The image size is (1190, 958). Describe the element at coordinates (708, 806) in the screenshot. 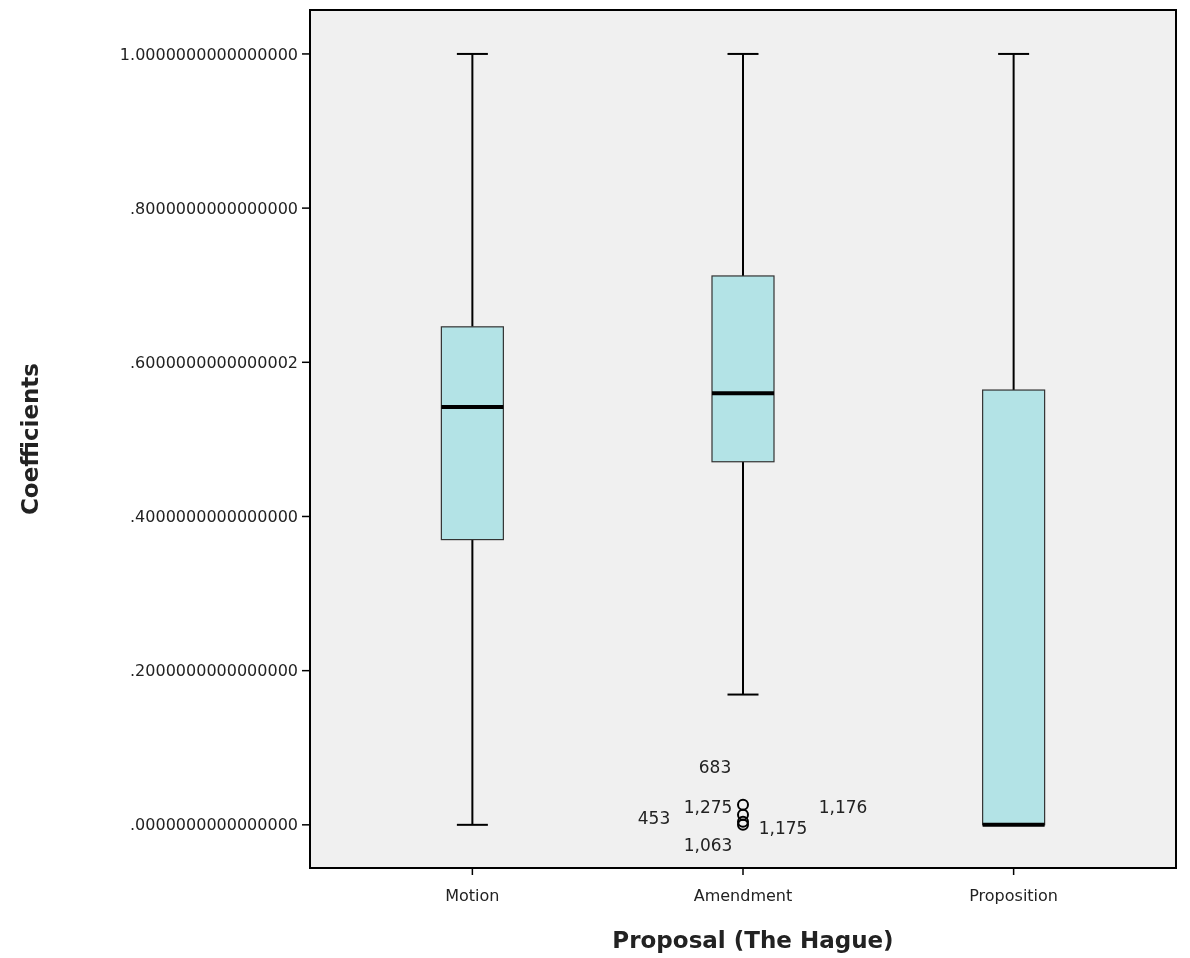

I see `annotation: 1,275` at that location.